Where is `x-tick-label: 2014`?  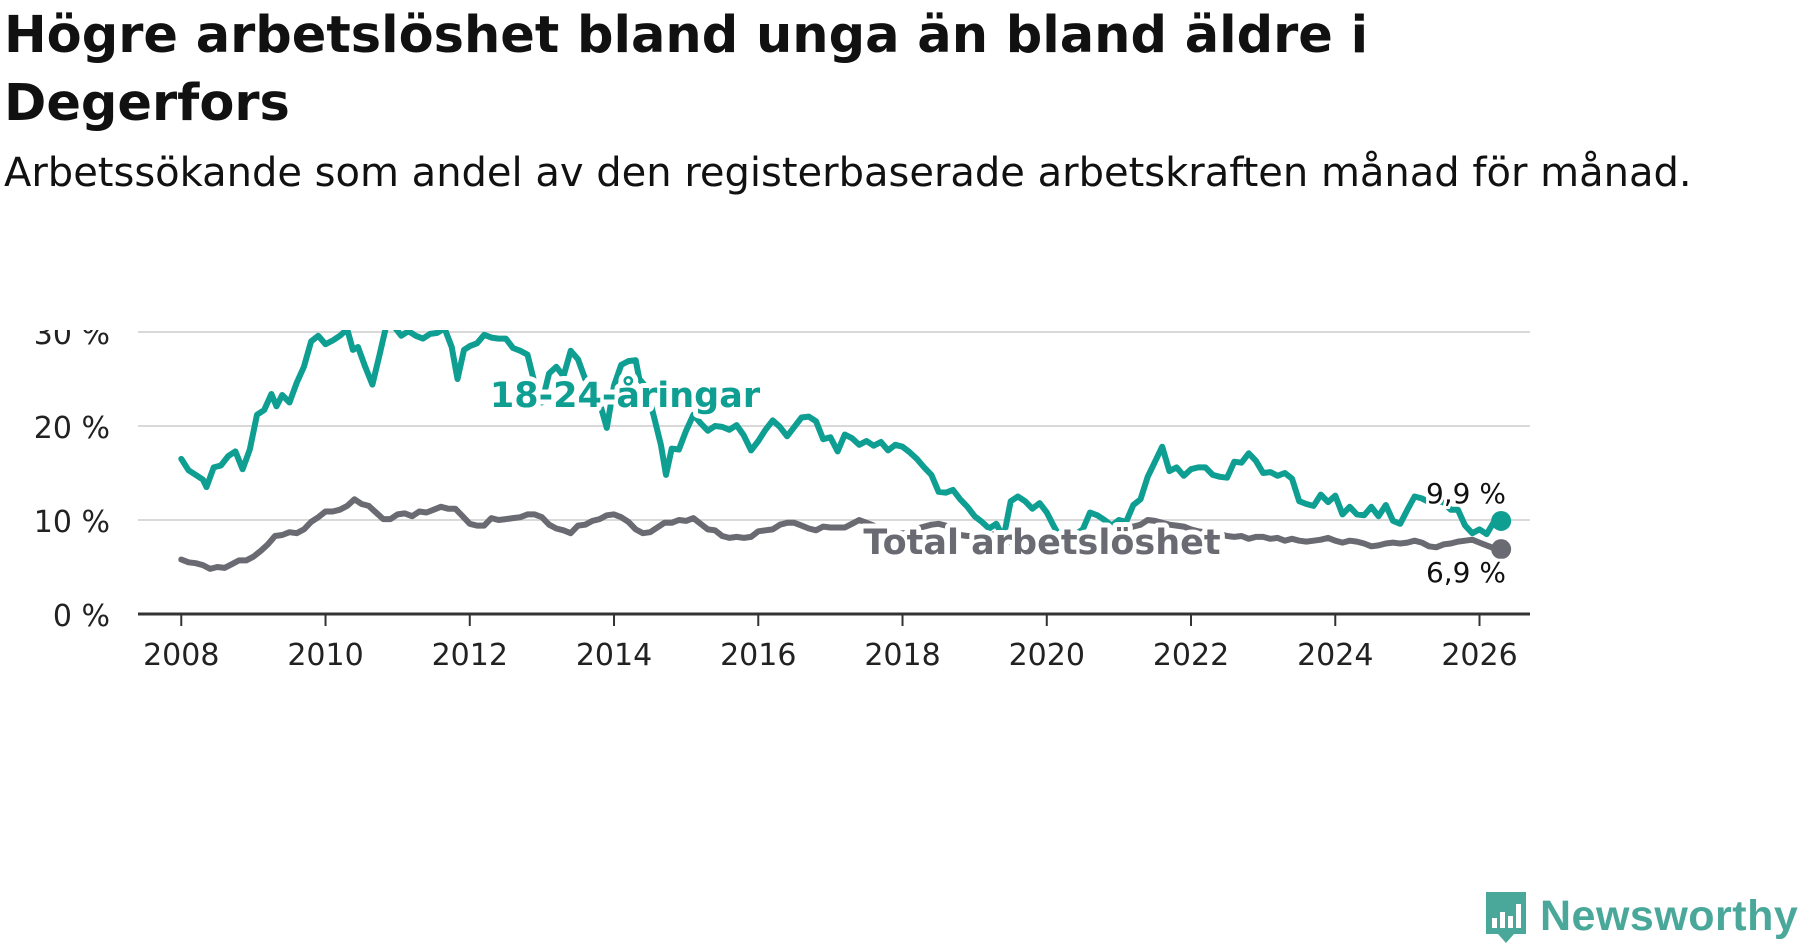 x-tick-label: 2014 is located at coordinates (614, 655).